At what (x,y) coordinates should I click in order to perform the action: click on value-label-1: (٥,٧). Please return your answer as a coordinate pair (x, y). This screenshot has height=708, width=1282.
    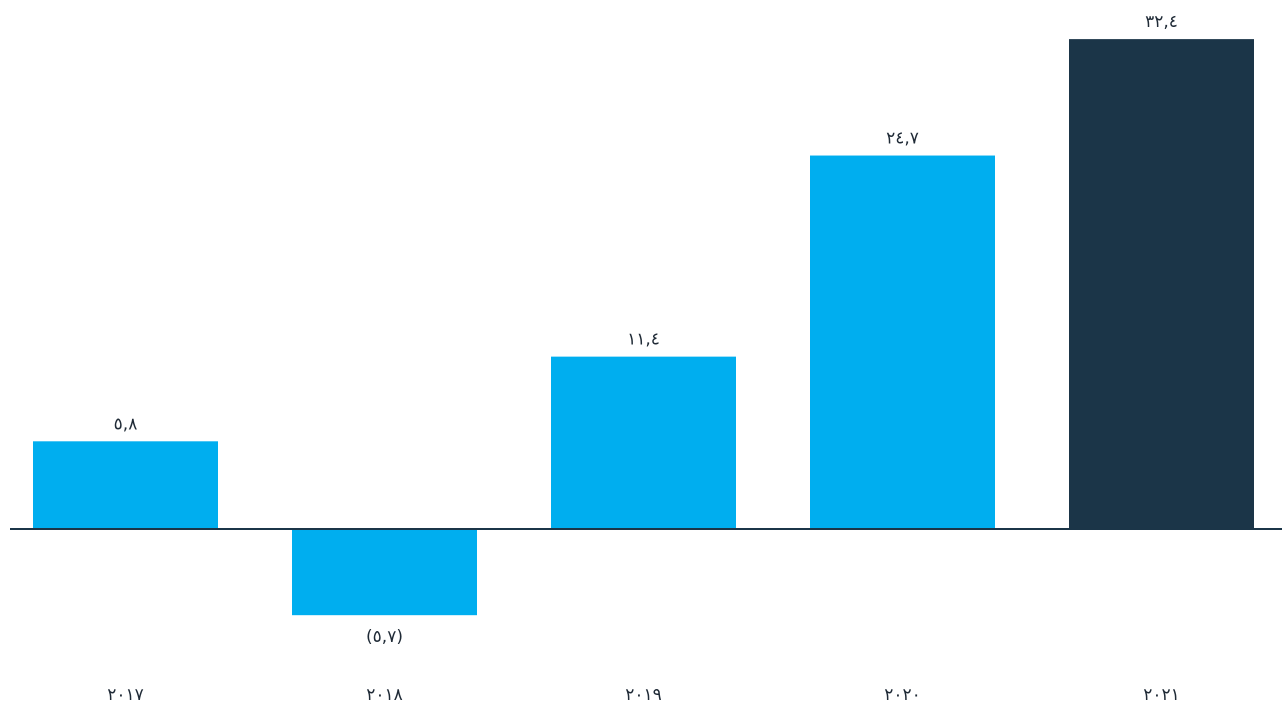
    Looking at the image, I should click on (384, 637).